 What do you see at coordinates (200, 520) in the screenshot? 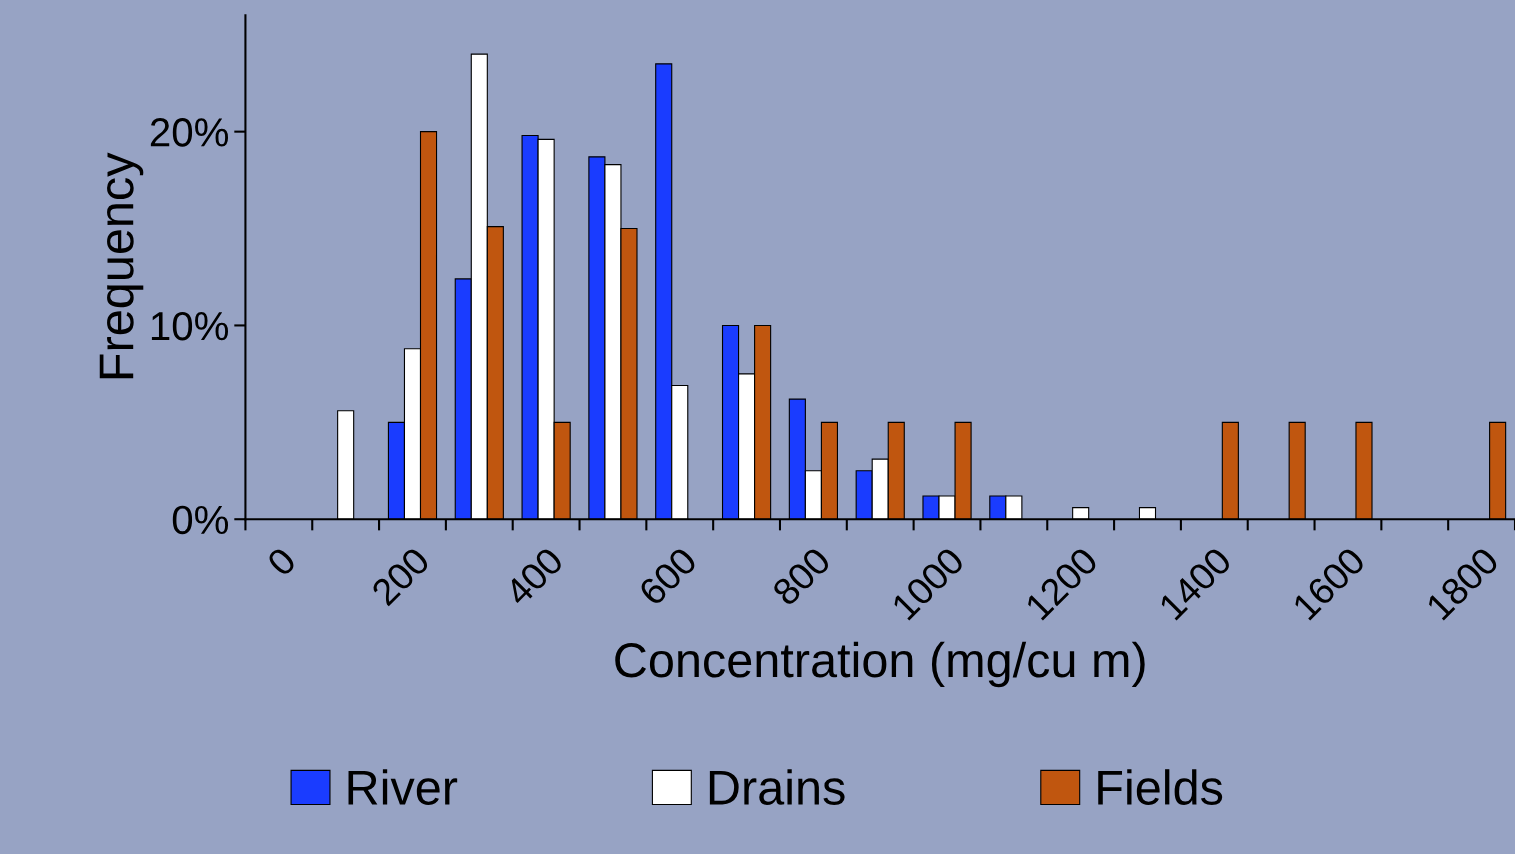
I see `y-tick-label: 0%` at bounding box center [200, 520].